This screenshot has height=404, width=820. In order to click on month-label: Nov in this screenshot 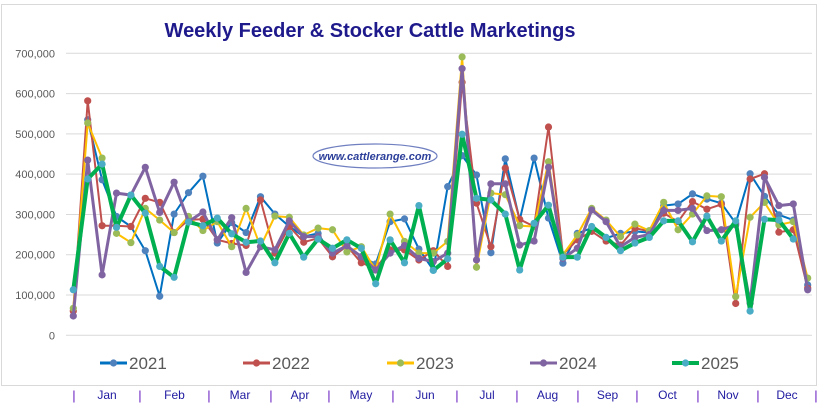, I will do `click(727, 395)`.